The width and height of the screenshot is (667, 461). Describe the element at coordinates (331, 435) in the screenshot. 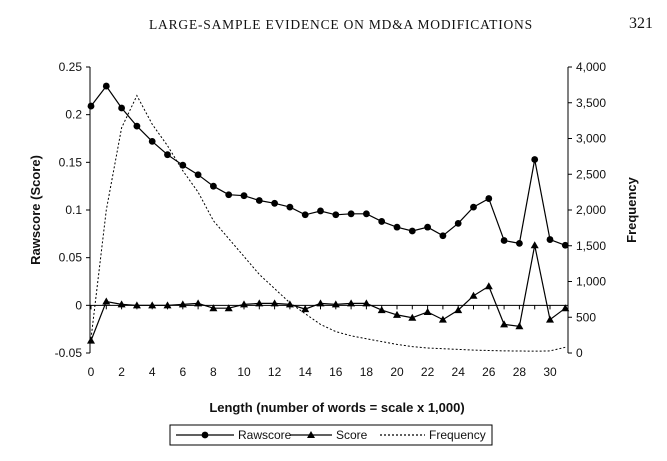

I see `legend: Rawscore Score Frequency` at that location.